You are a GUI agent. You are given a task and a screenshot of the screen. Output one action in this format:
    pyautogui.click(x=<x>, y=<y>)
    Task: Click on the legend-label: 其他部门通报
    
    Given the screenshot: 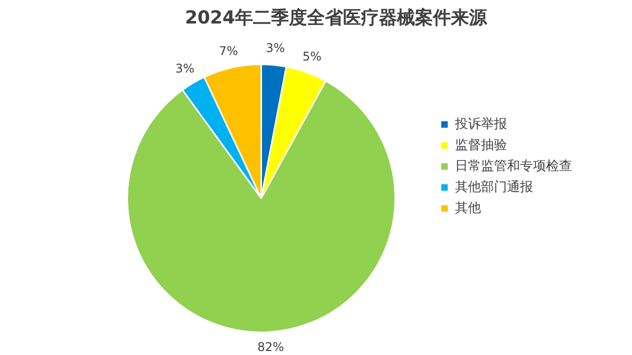 What is the action you would take?
    pyautogui.click(x=494, y=186)
    